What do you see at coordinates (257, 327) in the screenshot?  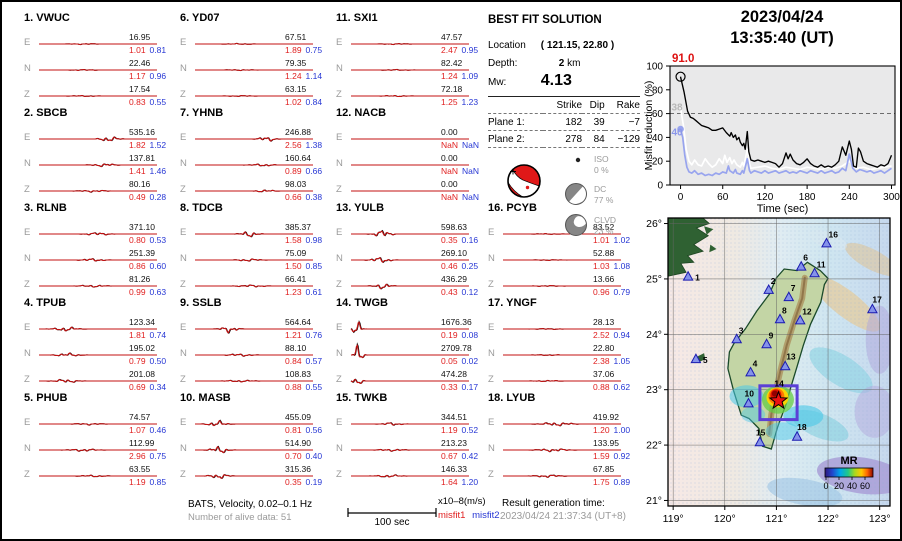 I see `channel-row: E 564.64 1.21 0.76` at bounding box center [257, 327].